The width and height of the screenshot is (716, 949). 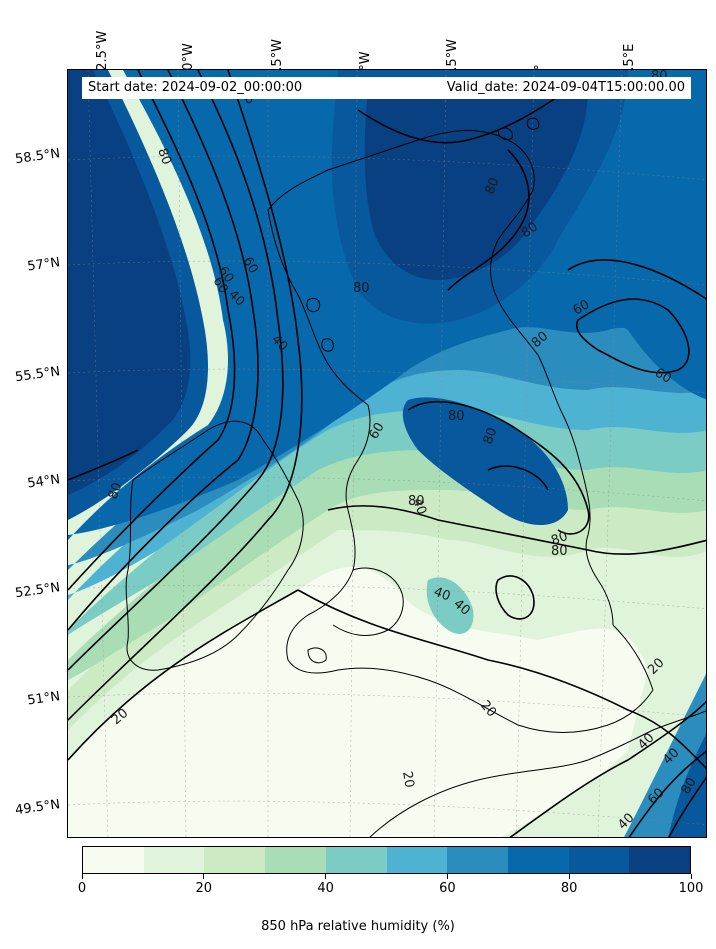 I want to click on humidity-colorbar, so click(x=386, y=860).